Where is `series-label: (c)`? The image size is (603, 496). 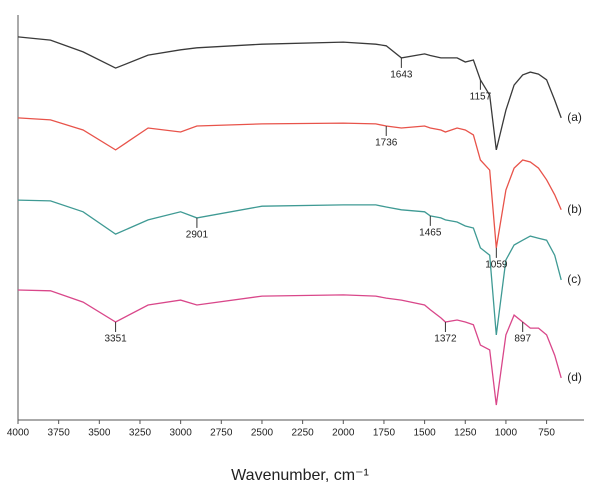
series-label: (c) is located at coordinates (574, 279).